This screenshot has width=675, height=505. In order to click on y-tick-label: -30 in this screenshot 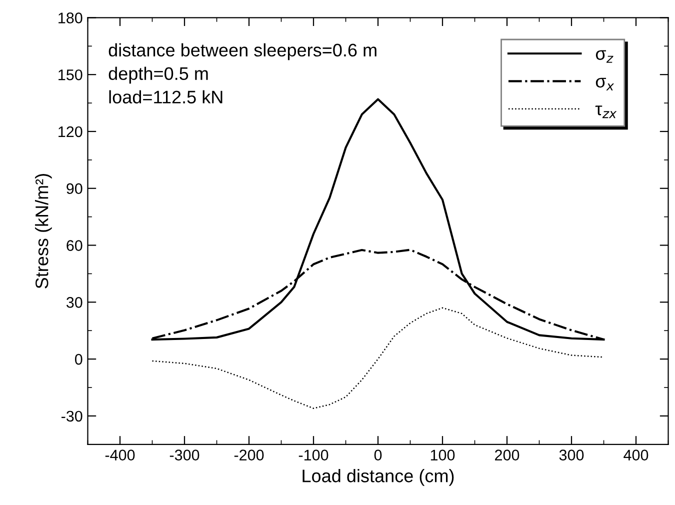, I will do `click(71, 416)`.